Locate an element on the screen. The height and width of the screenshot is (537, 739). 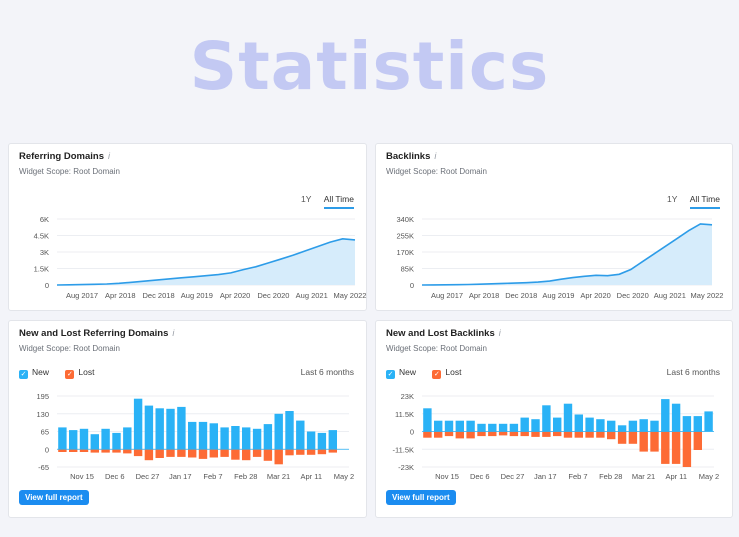
x-tick-label: Aug 2021 is located at coordinates (312, 295).